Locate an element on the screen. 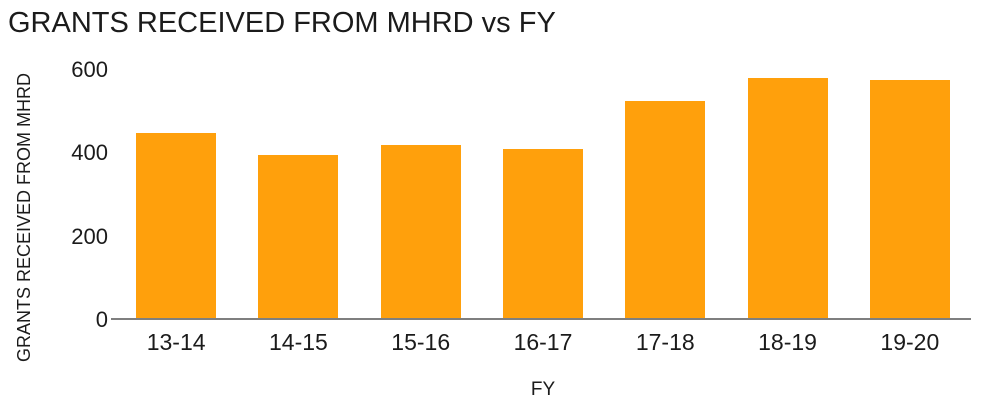 The image size is (983, 412). y-axis-tick-labels: 0 200 400 600 is located at coordinates (82, 180).